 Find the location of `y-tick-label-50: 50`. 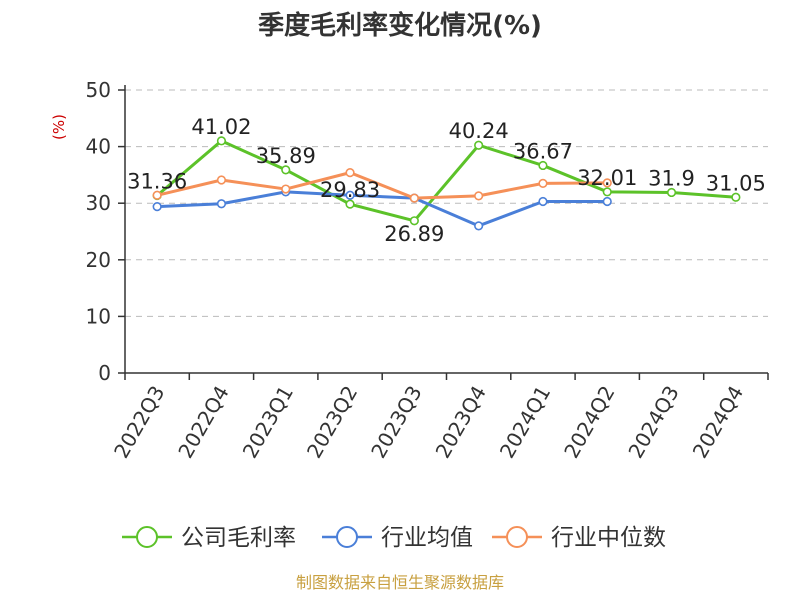

y-tick-label-50: 50 is located at coordinates (98, 90).